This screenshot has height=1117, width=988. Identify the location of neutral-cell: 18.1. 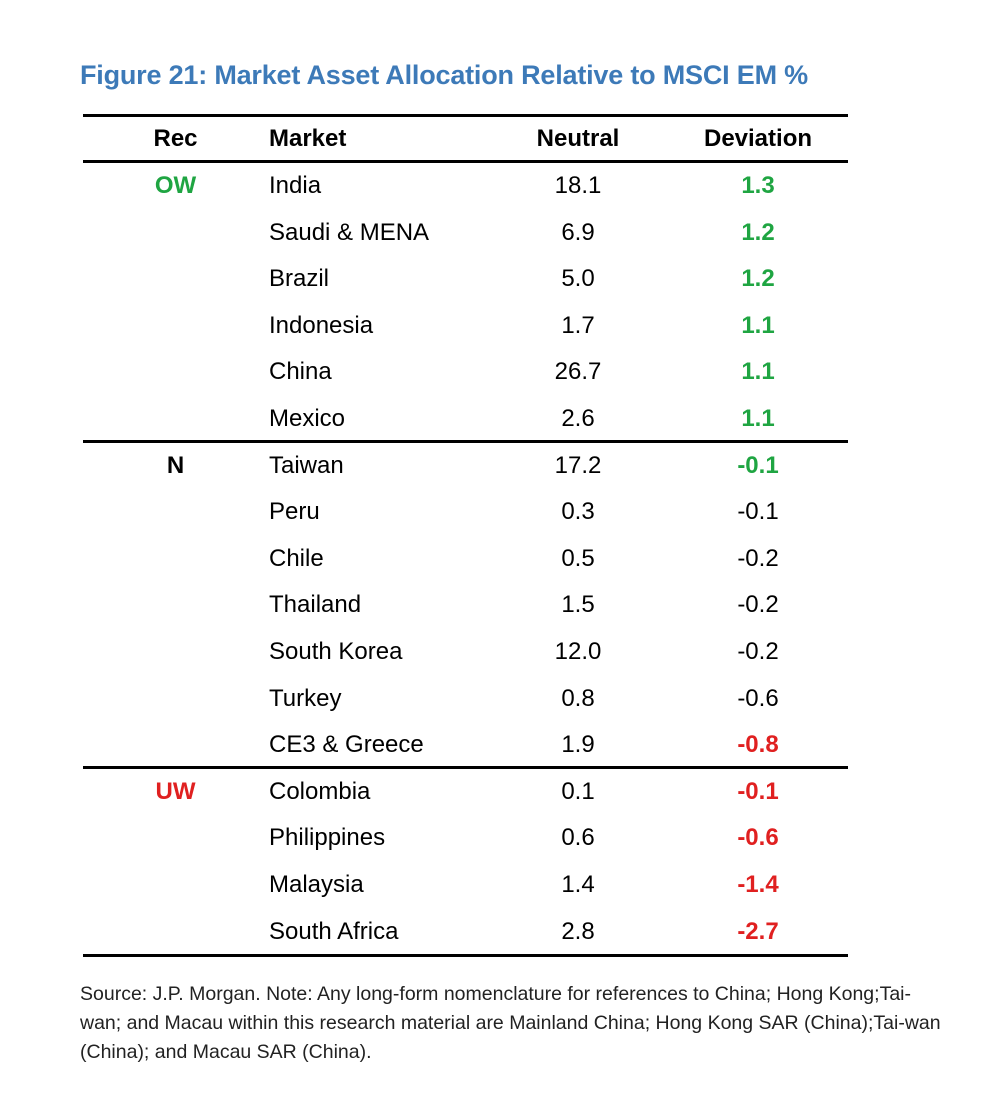
(578, 185).